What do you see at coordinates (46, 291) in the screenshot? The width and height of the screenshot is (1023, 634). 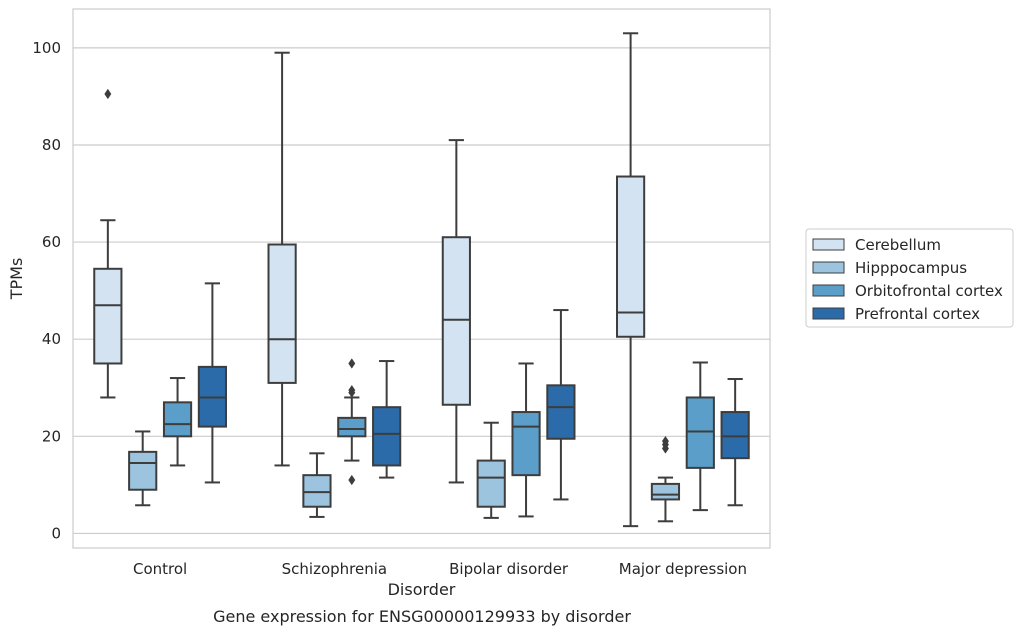 I see `y-tick-labels: 0 20 40 60 80 100` at bounding box center [46, 291].